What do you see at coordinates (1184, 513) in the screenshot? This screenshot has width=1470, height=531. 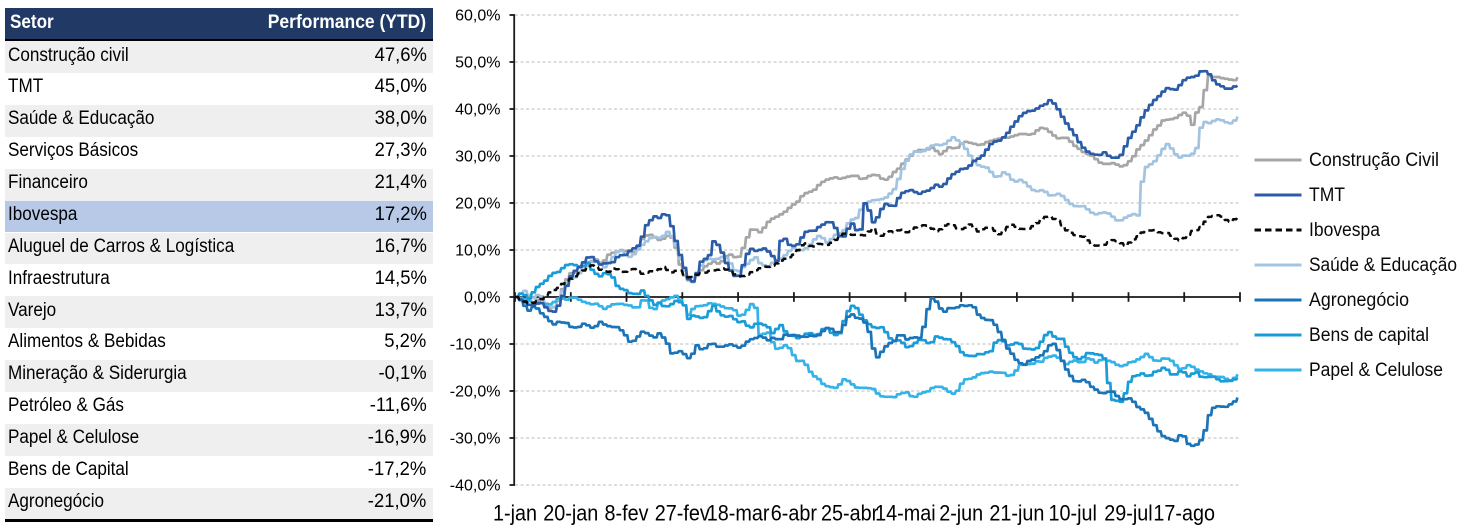 I see `svg-text: 17-ago` at bounding box center [1184, 513].